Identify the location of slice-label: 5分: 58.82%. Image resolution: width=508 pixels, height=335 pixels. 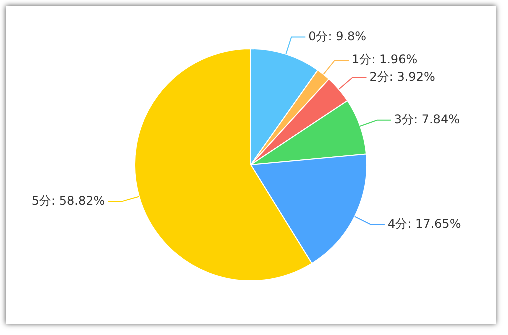
(69, 201).